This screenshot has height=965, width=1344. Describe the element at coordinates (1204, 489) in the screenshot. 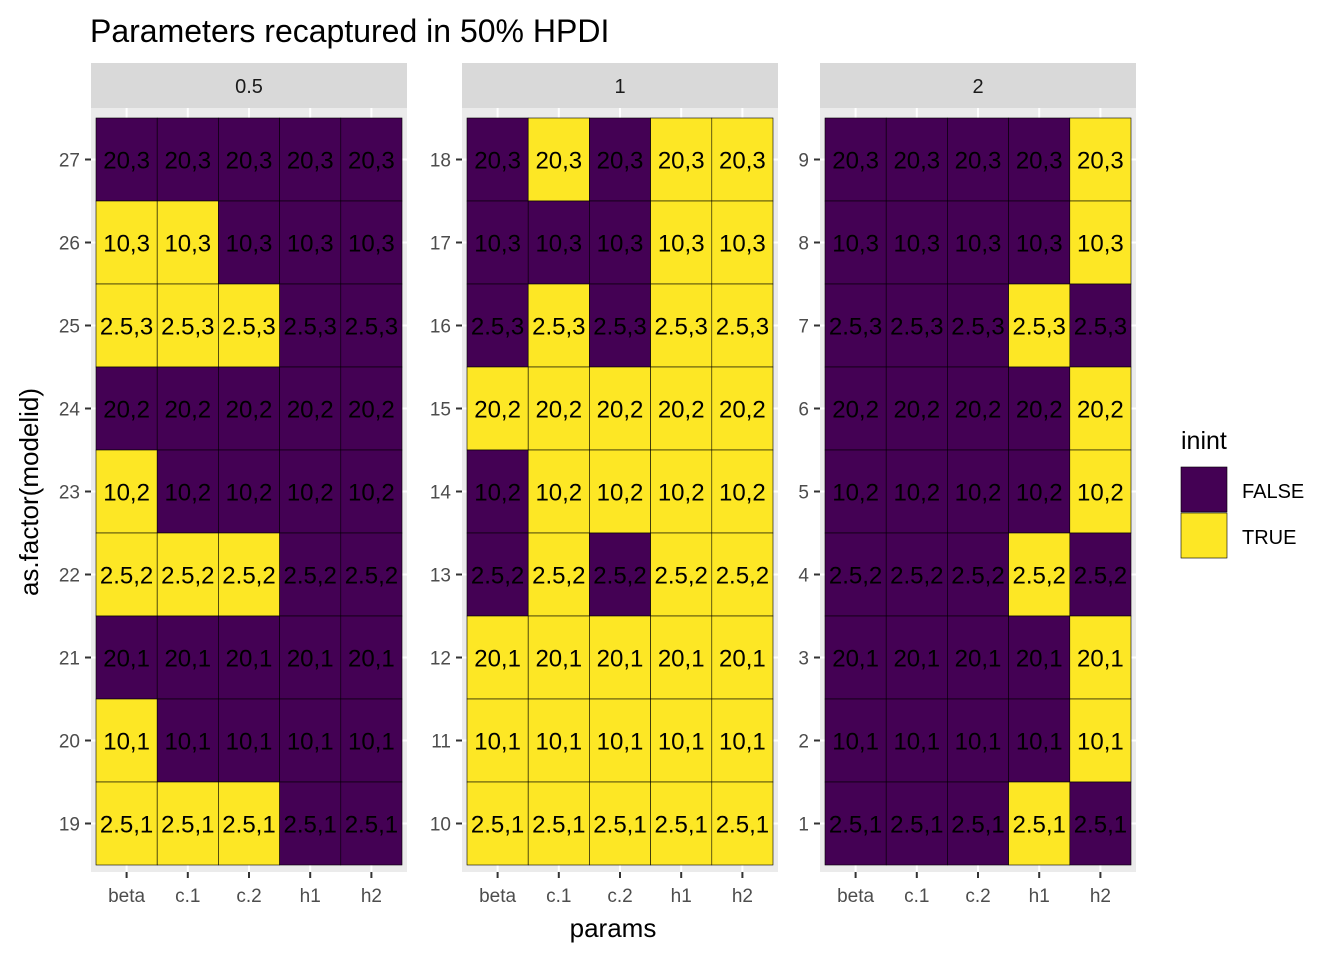

I see `legend-swatch-false` at that location.